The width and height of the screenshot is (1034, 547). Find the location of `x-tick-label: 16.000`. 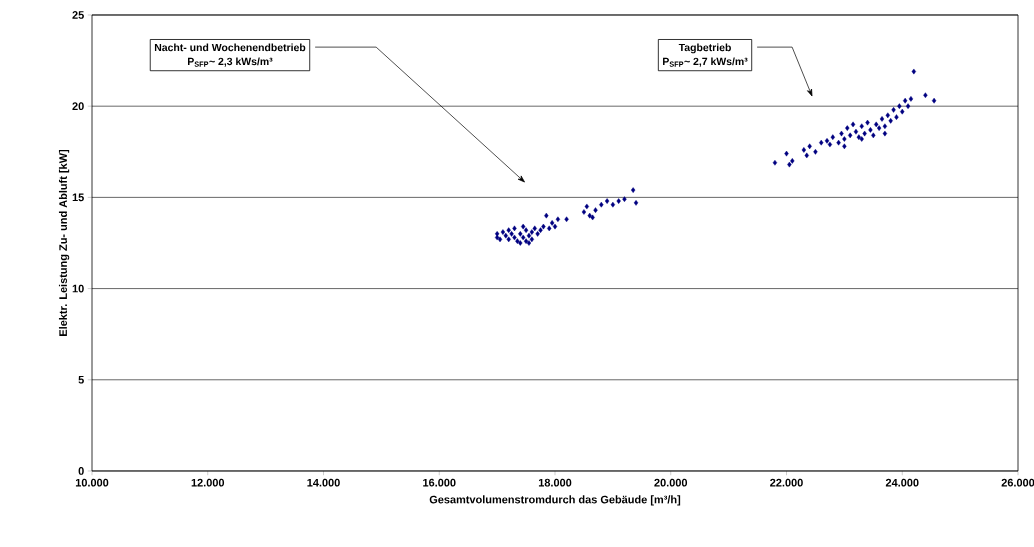

x-tick-label: 16.000 is located at coordinates (439, 482).